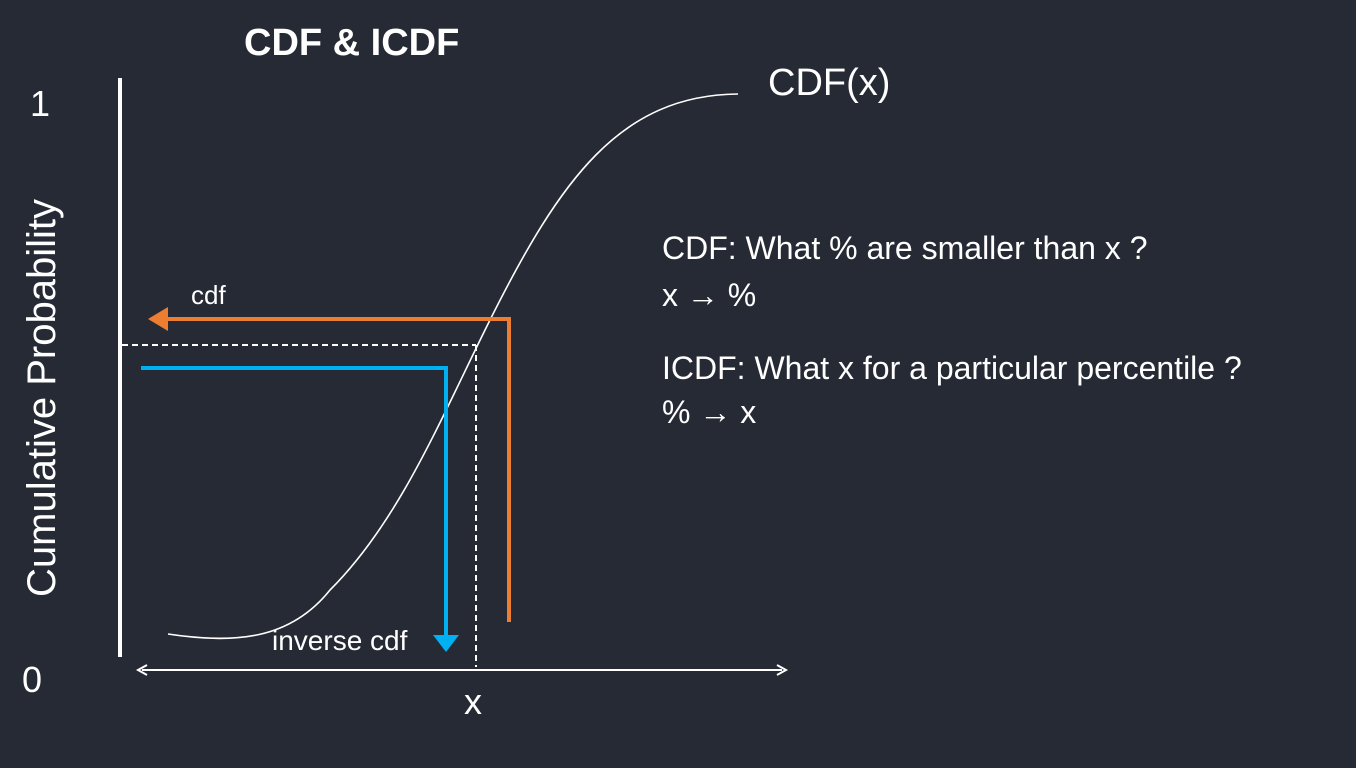  What do you see at coordinates (32, 679) in the screenshot?
I see `y-axis-min-label: 0` at bounding box center [32, 679].